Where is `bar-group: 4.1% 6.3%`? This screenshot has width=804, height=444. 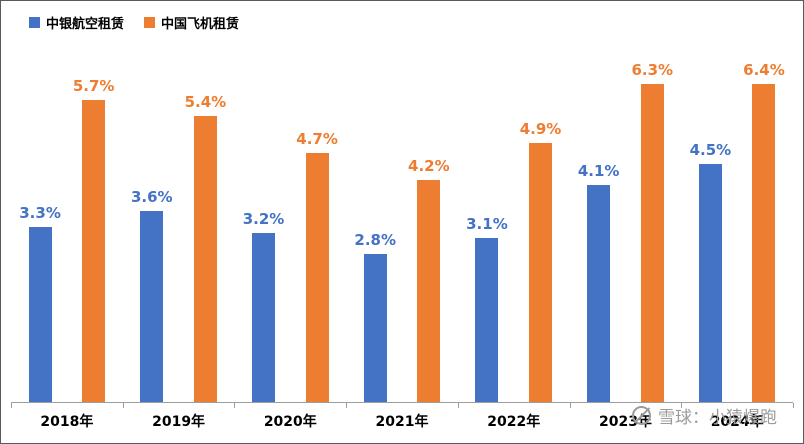 bar-group: 4.1% 6.3% is located at coordinates (626, 231).